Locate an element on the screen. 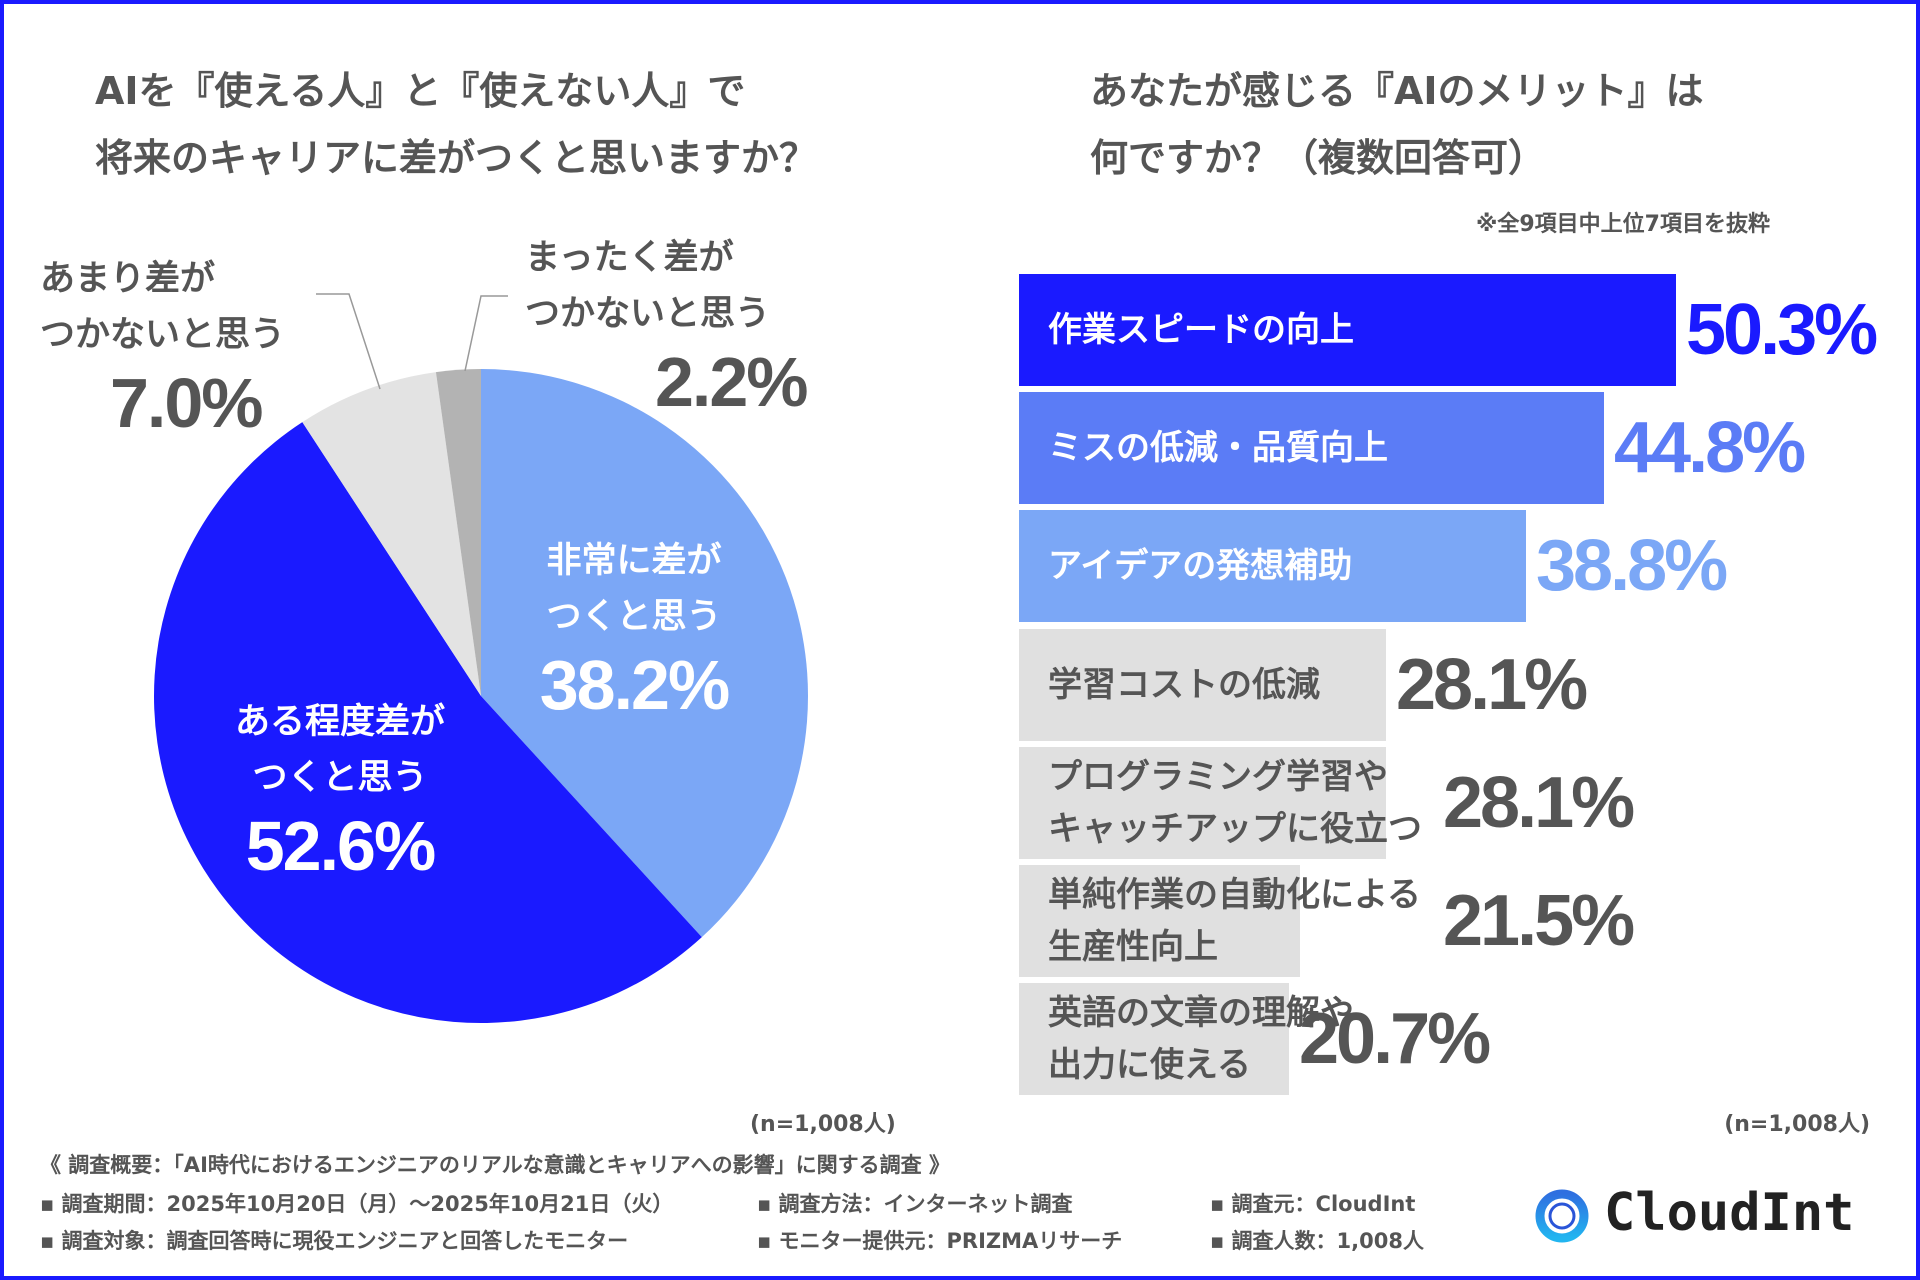  bar-value-label: 44.8% is located at coordinates (1710, 448).